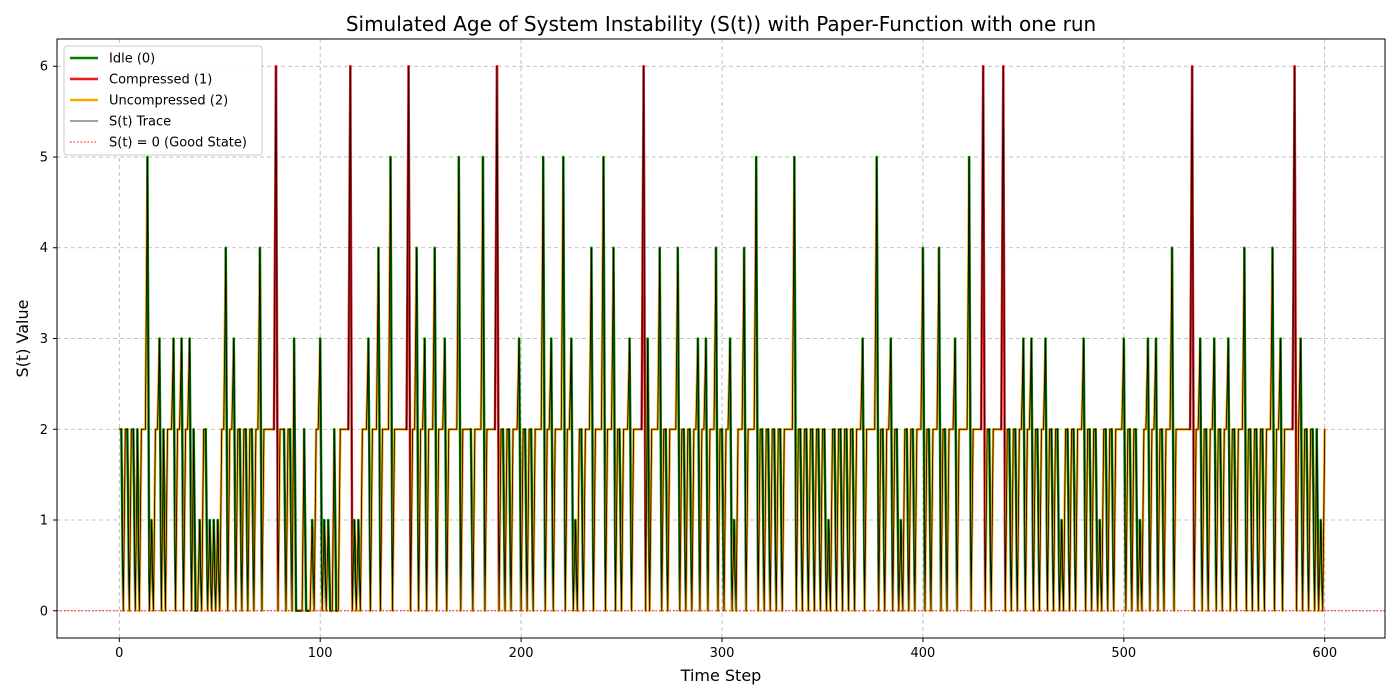 Image resolution: width=1400 pixels, height=700 pixels. Describe the element at coordinates (178, 143) in the screenshot. I see `legend-label: S(t) = 0 (Good State)` at that location.